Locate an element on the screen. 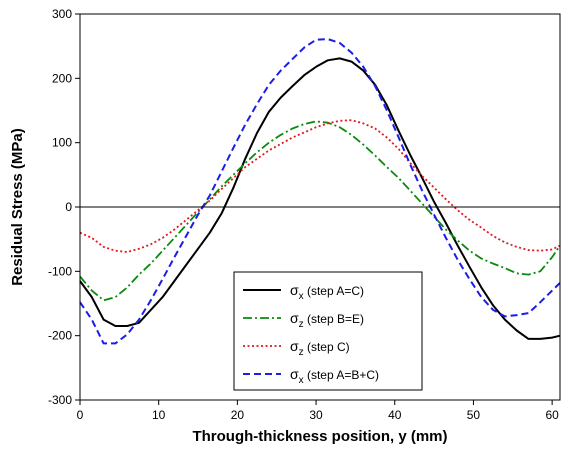  y-axis-title: Residual Stress (MPa) is located at coordinates (17, 207).